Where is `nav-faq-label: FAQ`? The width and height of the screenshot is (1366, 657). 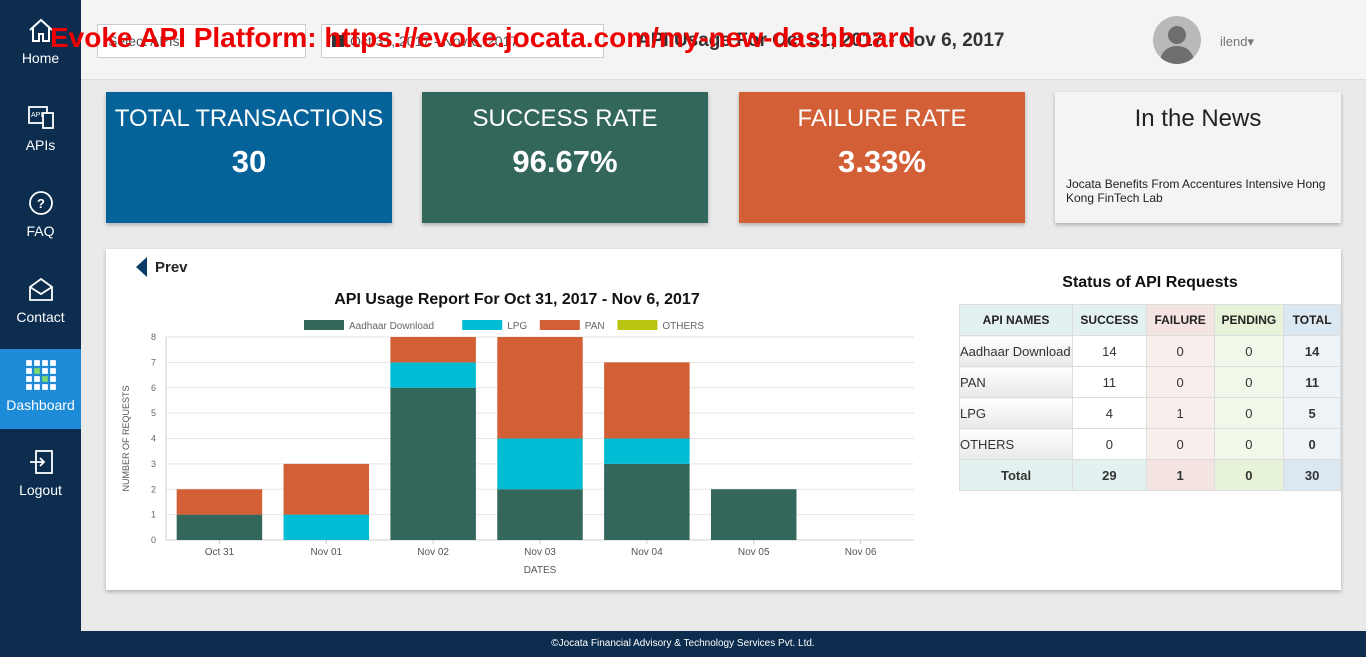 nav-faq-label: FAQ is located at coordinates (40, 231).